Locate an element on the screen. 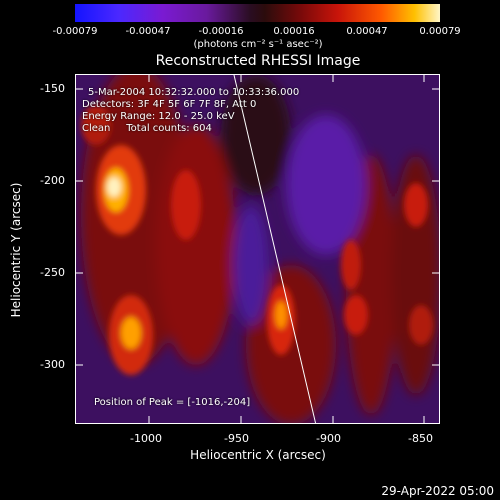 The height and width of the screenshot is (500, 500). colorbar-tick: -0.00047 is located at coordinates (148, 31).